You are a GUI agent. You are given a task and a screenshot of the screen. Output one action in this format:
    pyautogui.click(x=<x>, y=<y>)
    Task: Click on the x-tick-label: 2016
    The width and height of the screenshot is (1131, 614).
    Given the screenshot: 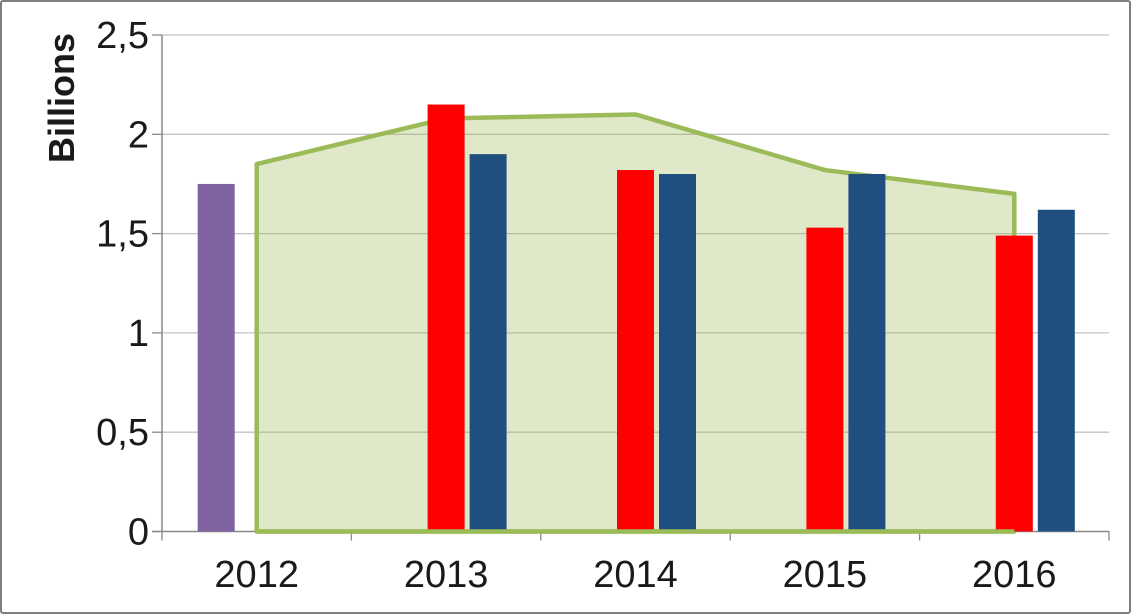 What is the action you would take?
    pyautogui.click(x=1014, y=575)
    